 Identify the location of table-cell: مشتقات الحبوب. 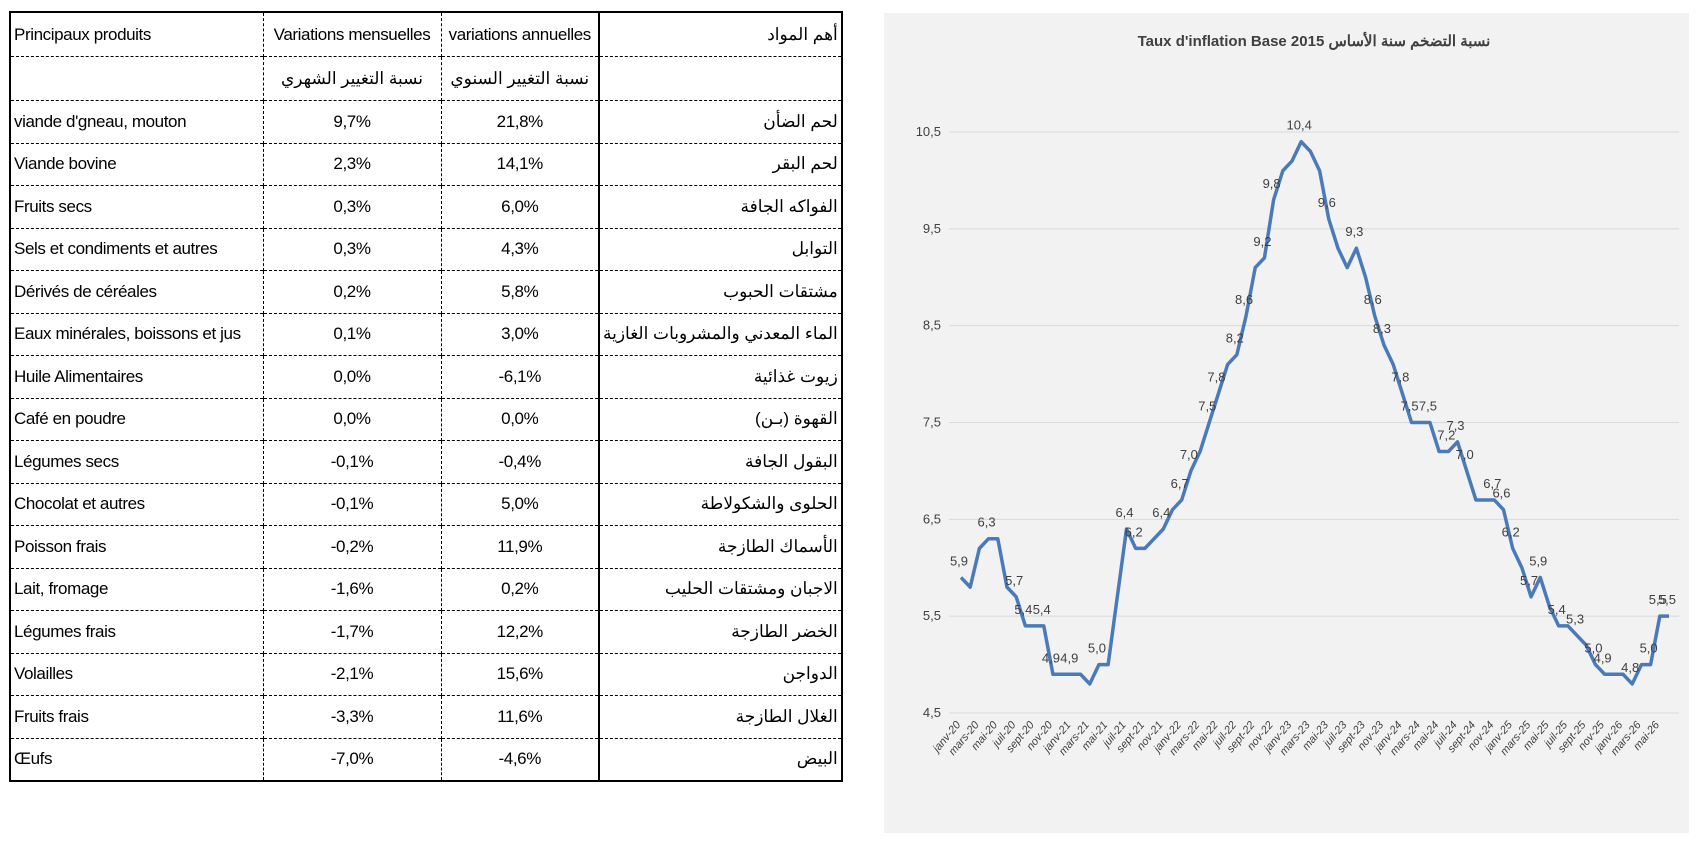
(720, 291).